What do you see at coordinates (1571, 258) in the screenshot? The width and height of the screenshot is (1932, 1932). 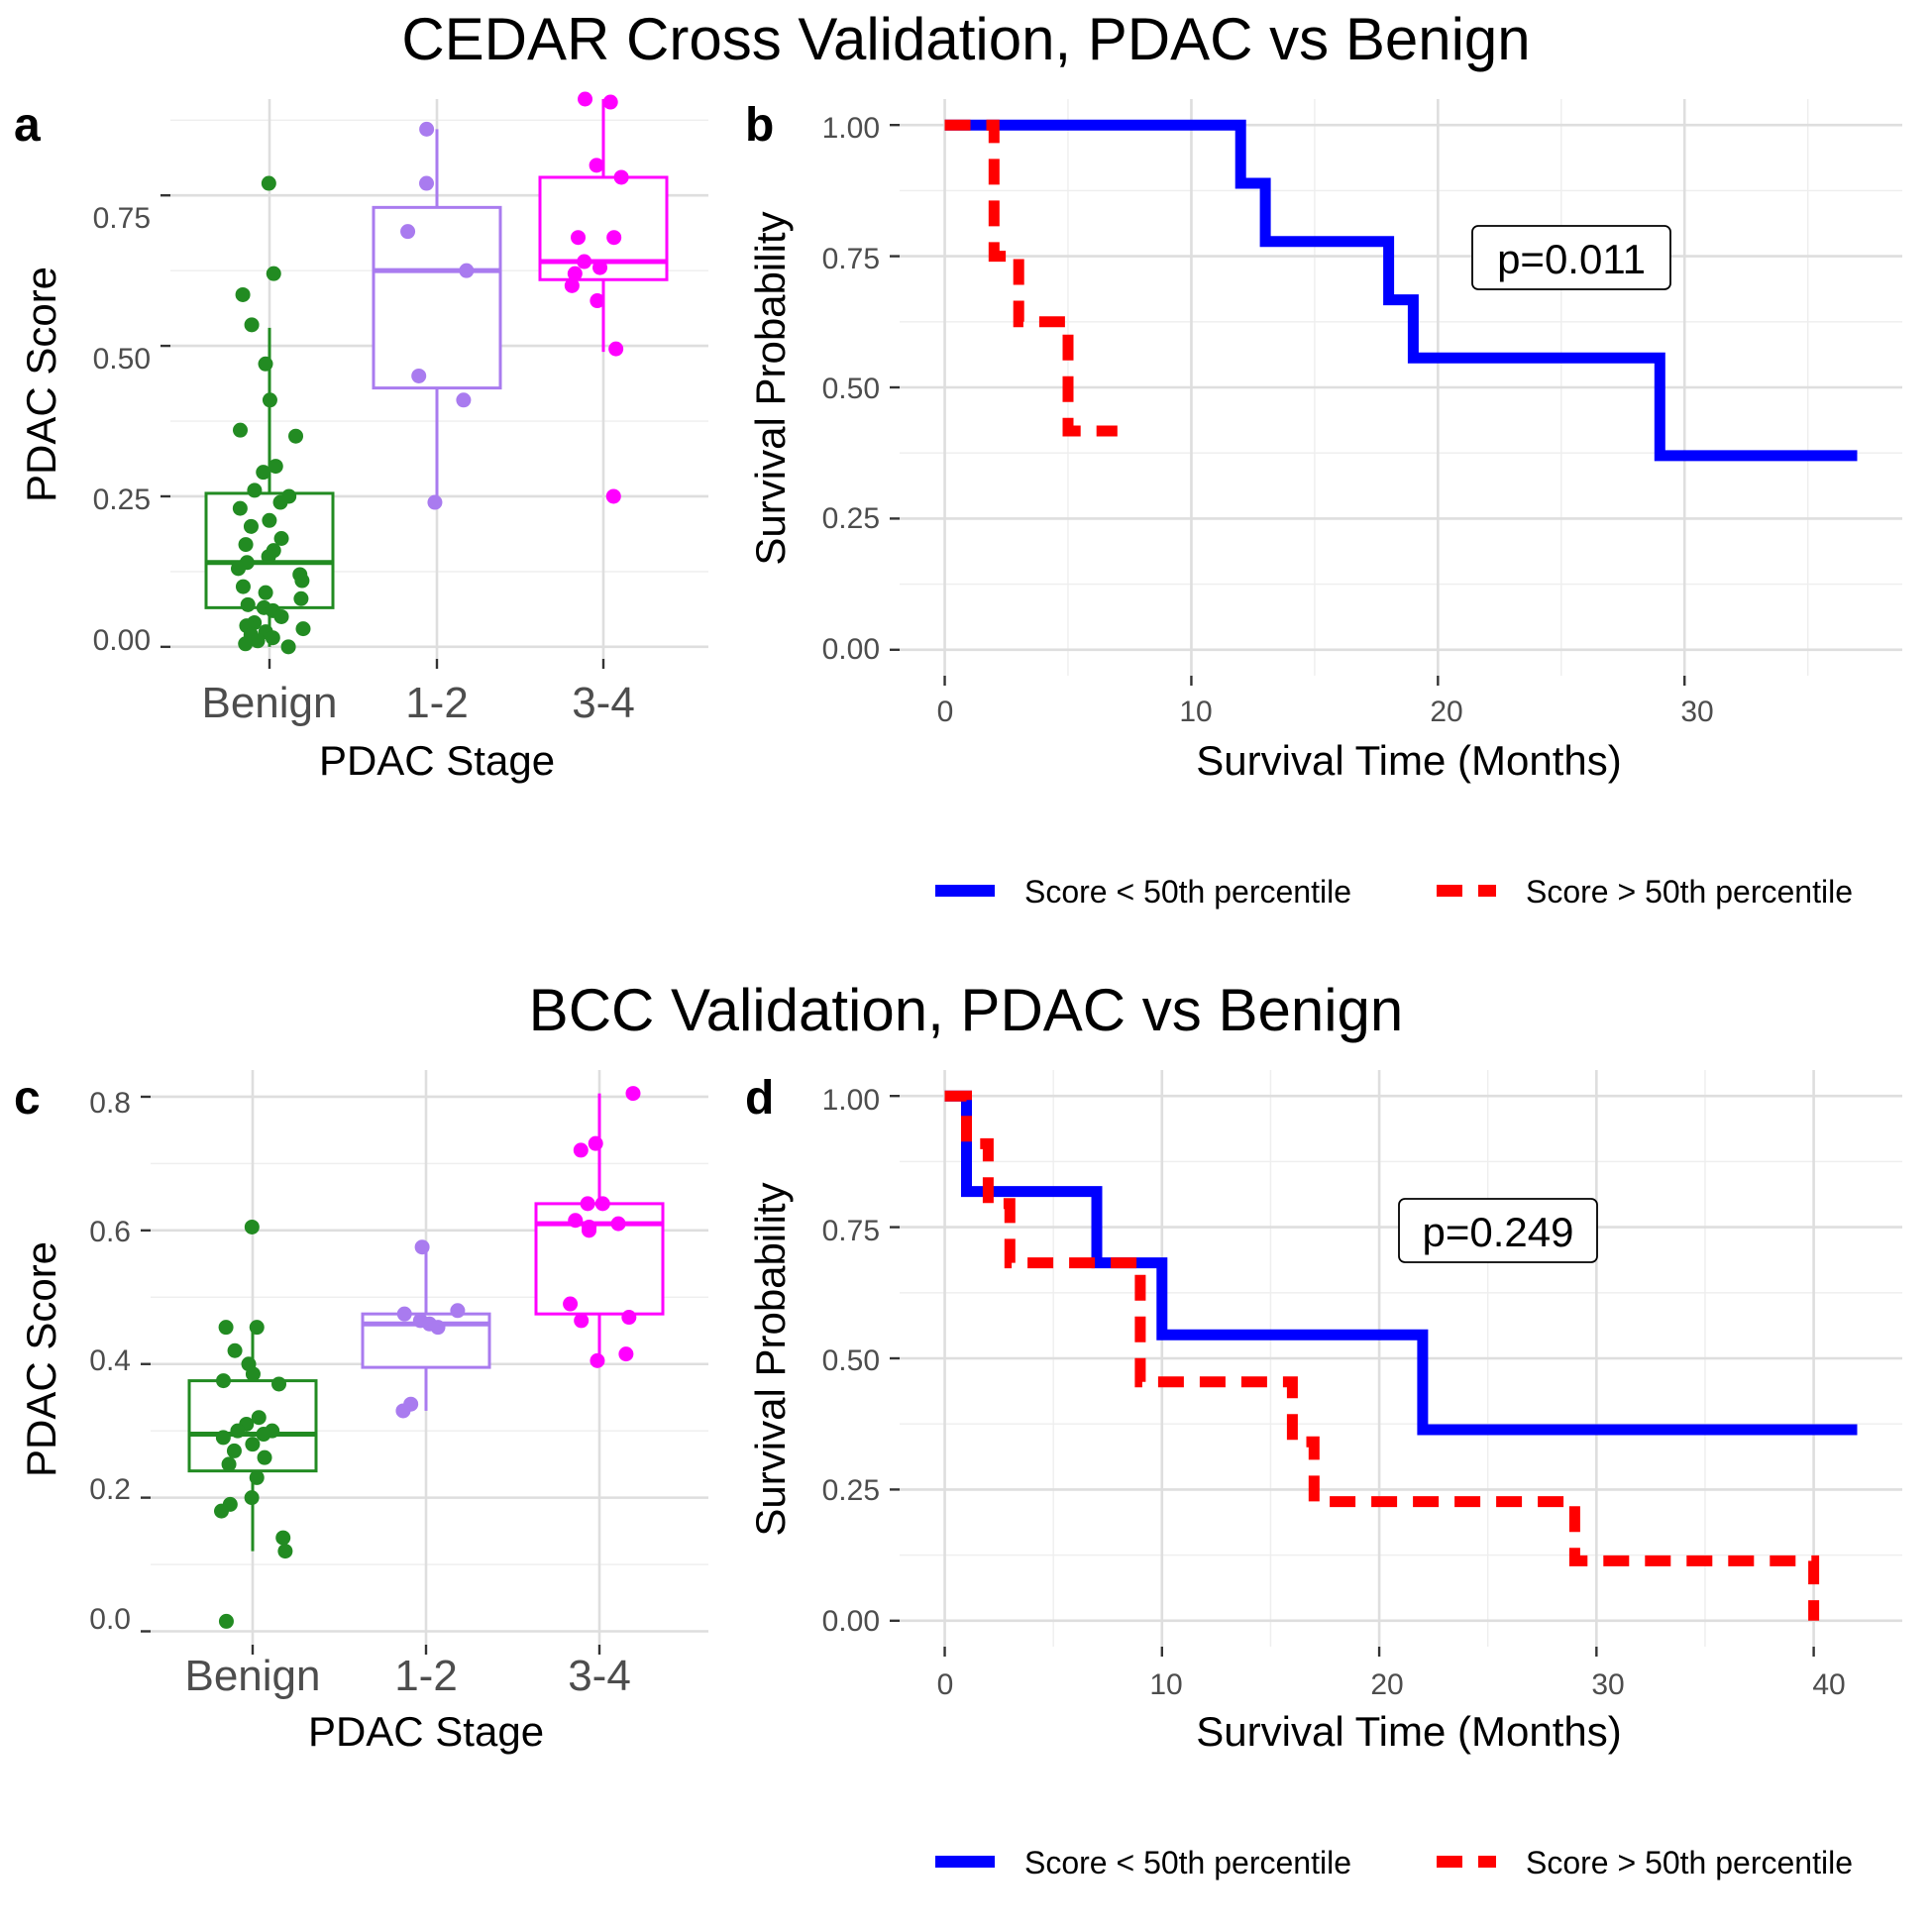 I see `panel-b-pvalue-box` at bounding box center [1571, 258].